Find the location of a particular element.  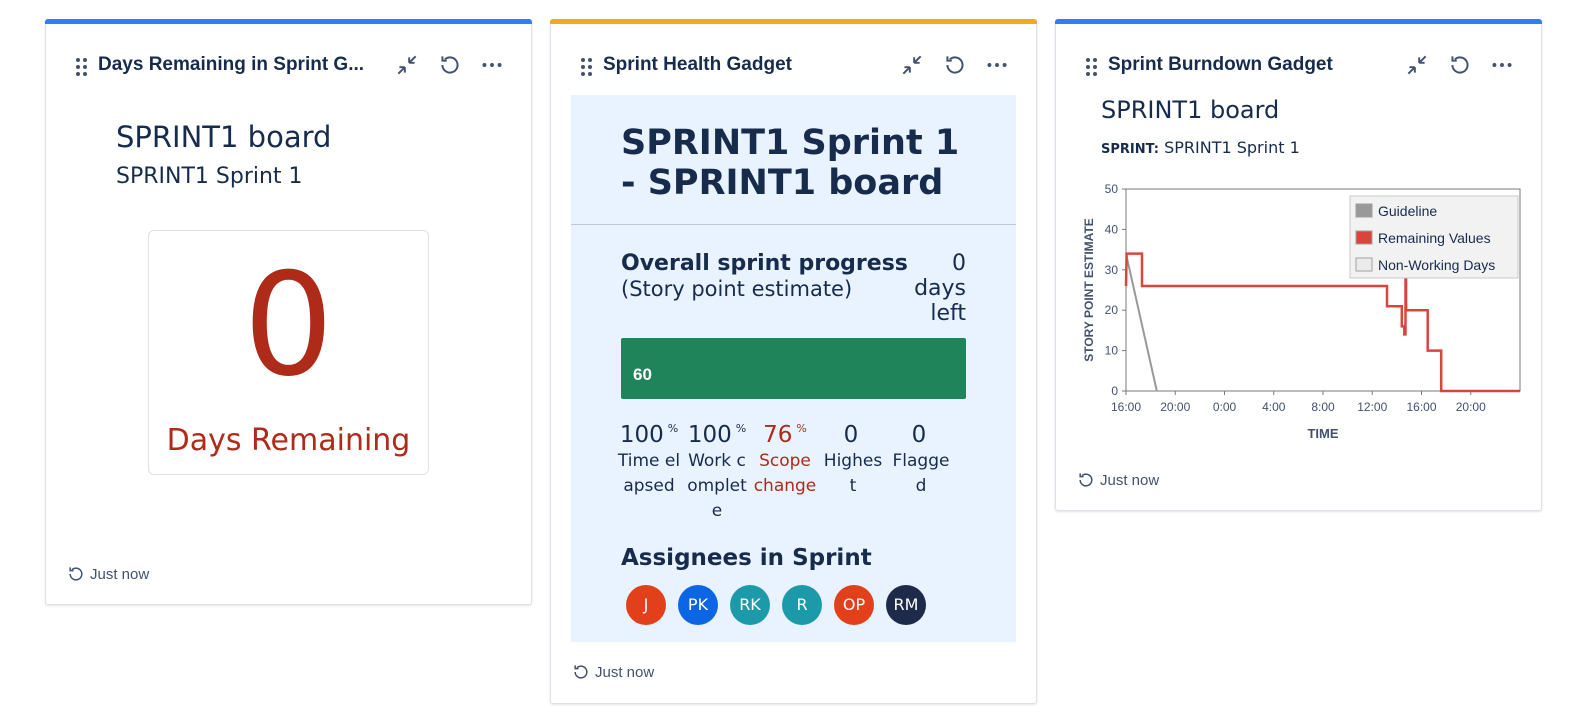

stat-label: Highest is located at coordinates (853, 473).